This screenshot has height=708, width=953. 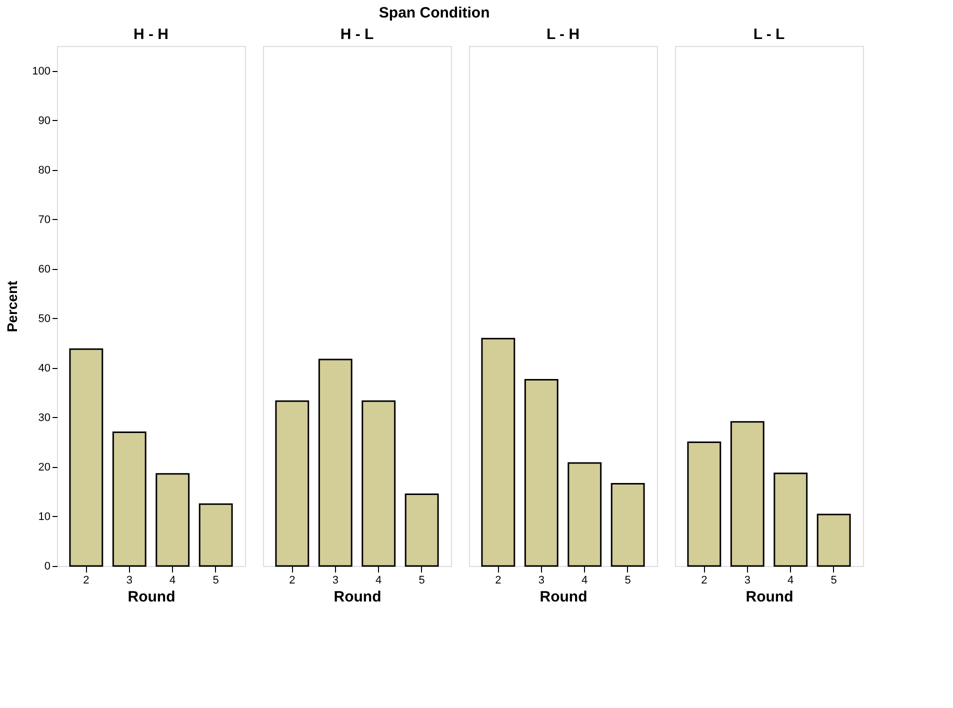 What do you see at coordinates (44, 120) in the screenshot?
I see `y-tick-label: 90` at bounding box center [44, 120].